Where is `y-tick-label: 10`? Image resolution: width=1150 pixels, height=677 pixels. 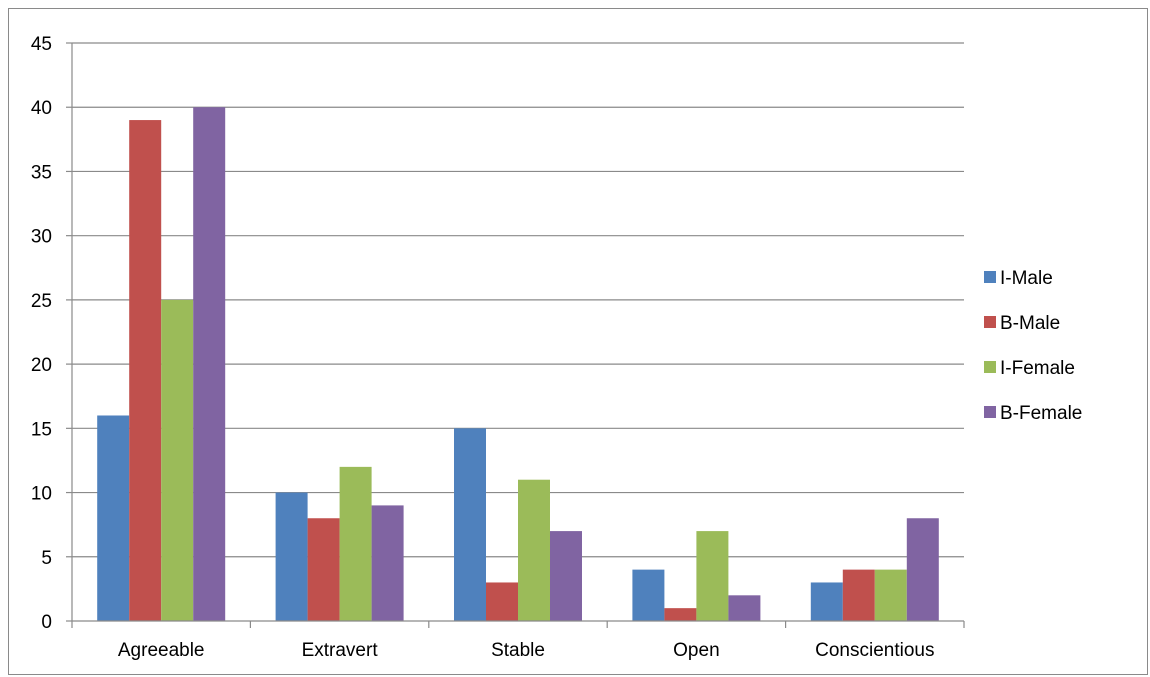
y-tick-label: 10 is located at coordinates (41, 494).